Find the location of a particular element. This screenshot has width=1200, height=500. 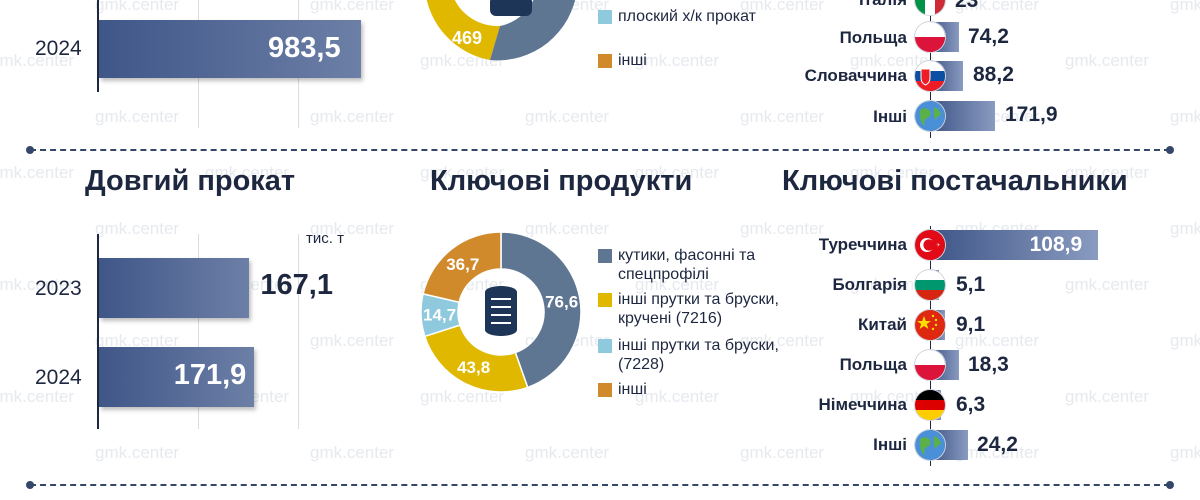

bar-year-label: 2023 is located at coordinates (58, 288).